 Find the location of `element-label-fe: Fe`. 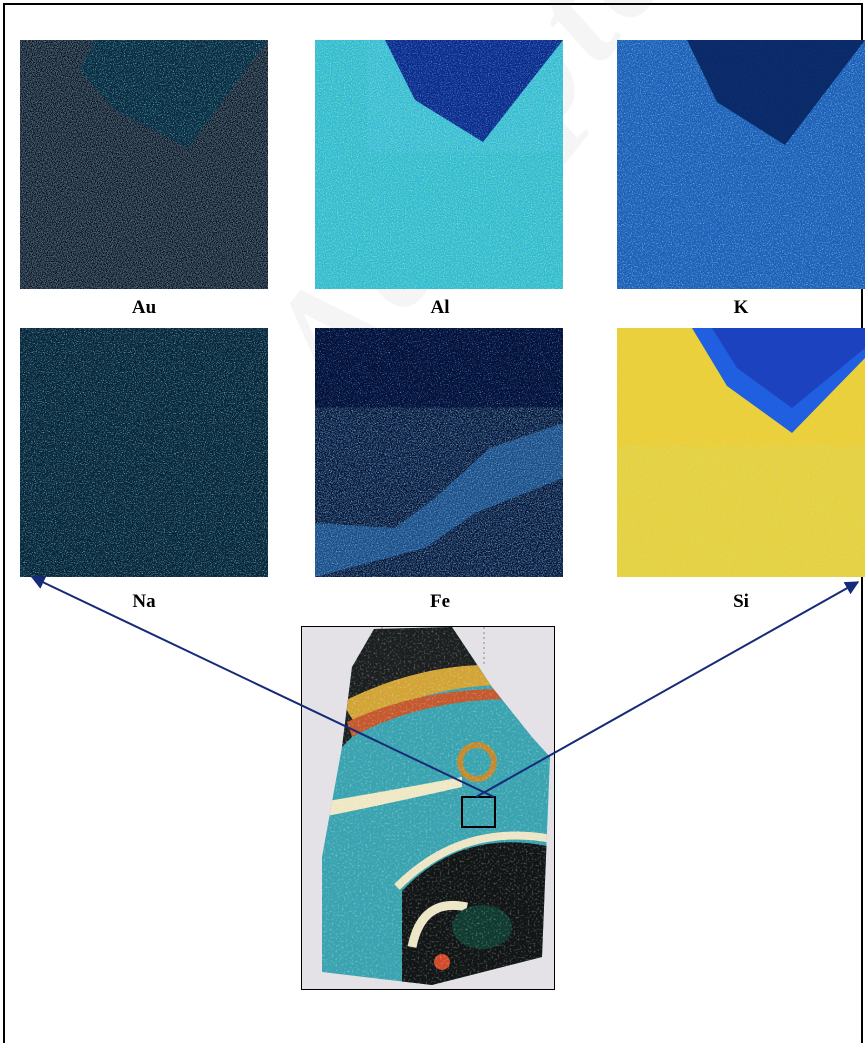

element-label-fe: Fe is located at coordinates (440, 601).